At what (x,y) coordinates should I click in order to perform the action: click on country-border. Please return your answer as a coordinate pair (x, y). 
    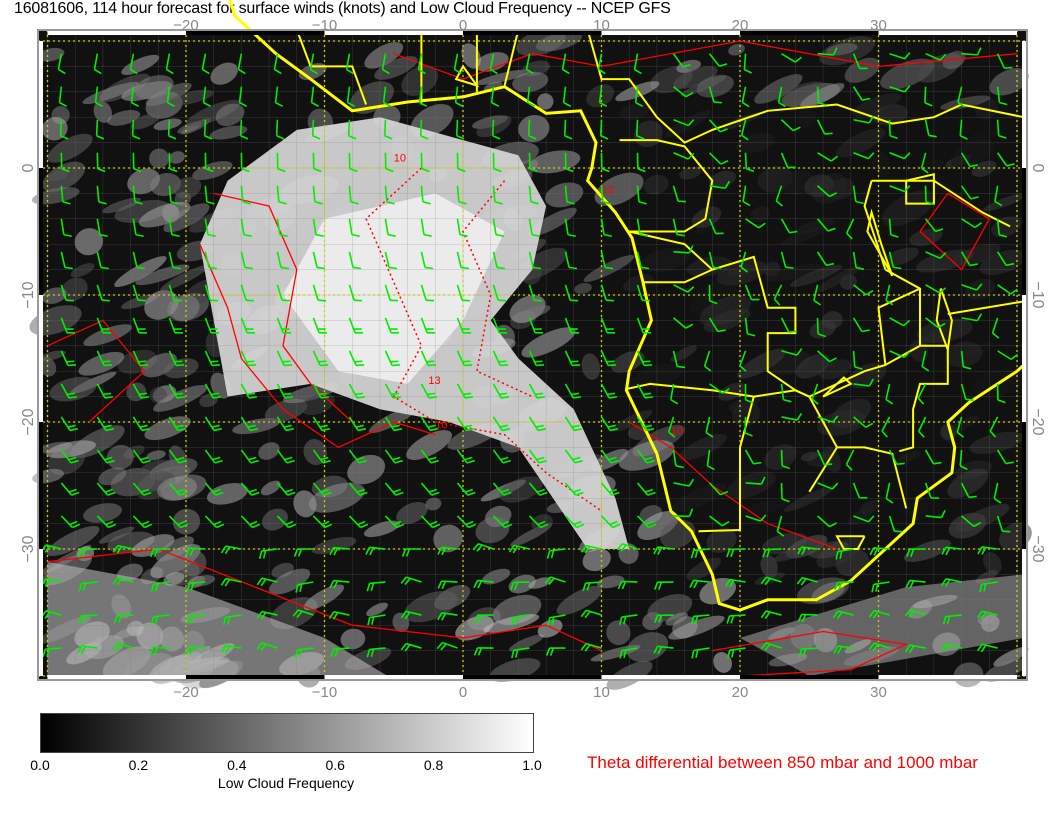
    Looking at the image, I should click on (805, 86).